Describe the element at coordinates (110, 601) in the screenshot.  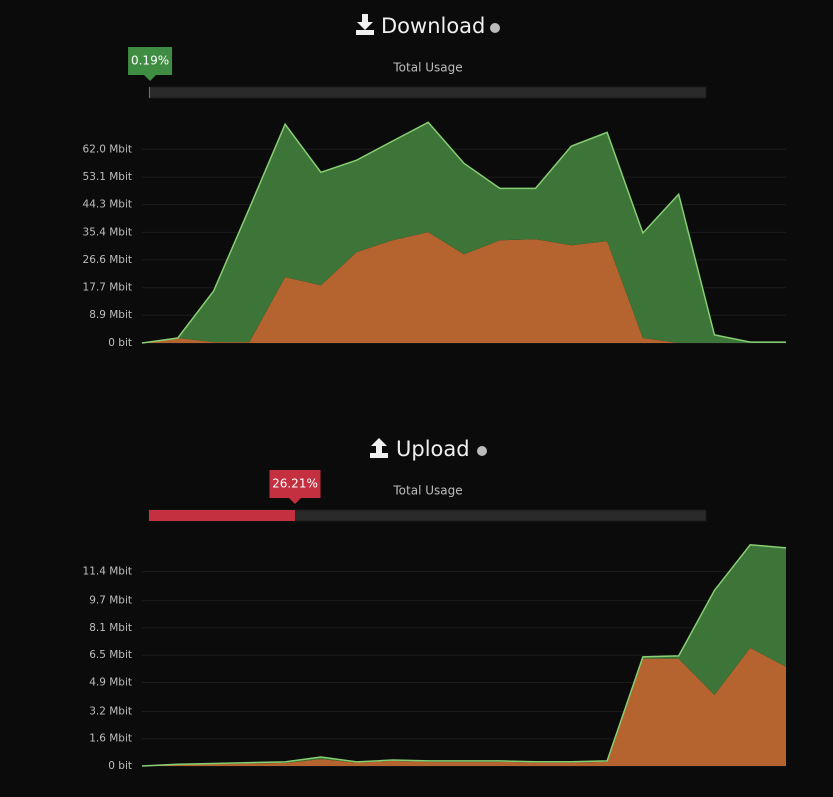
I see `y-tick-label: 9.7 Mbit` at that location.